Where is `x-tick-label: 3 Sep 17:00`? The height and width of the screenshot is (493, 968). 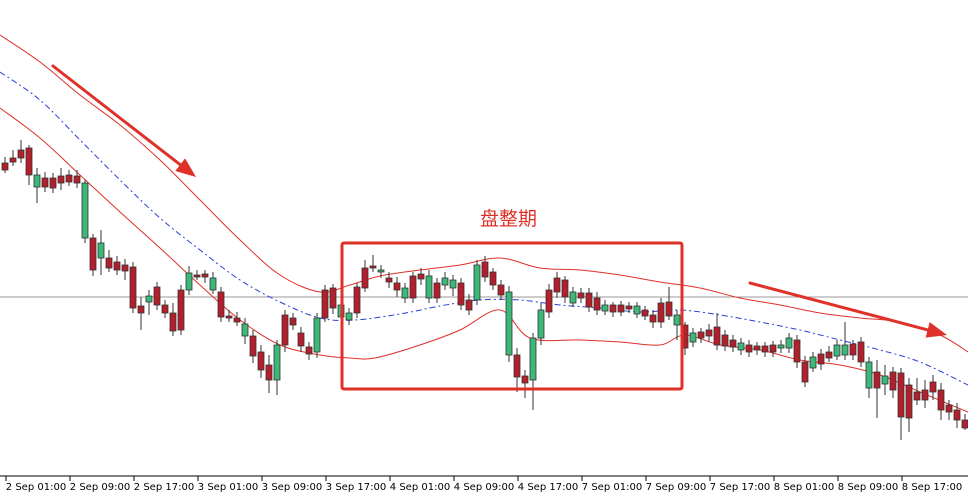
x-tick-label: 3 Sep 17:00 is located at coordinates (356, 487).